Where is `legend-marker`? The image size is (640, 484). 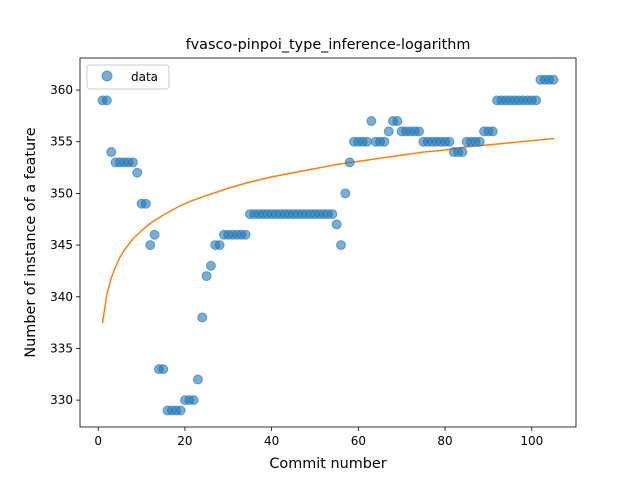
legend-marker is located at coordinates (107, 76).